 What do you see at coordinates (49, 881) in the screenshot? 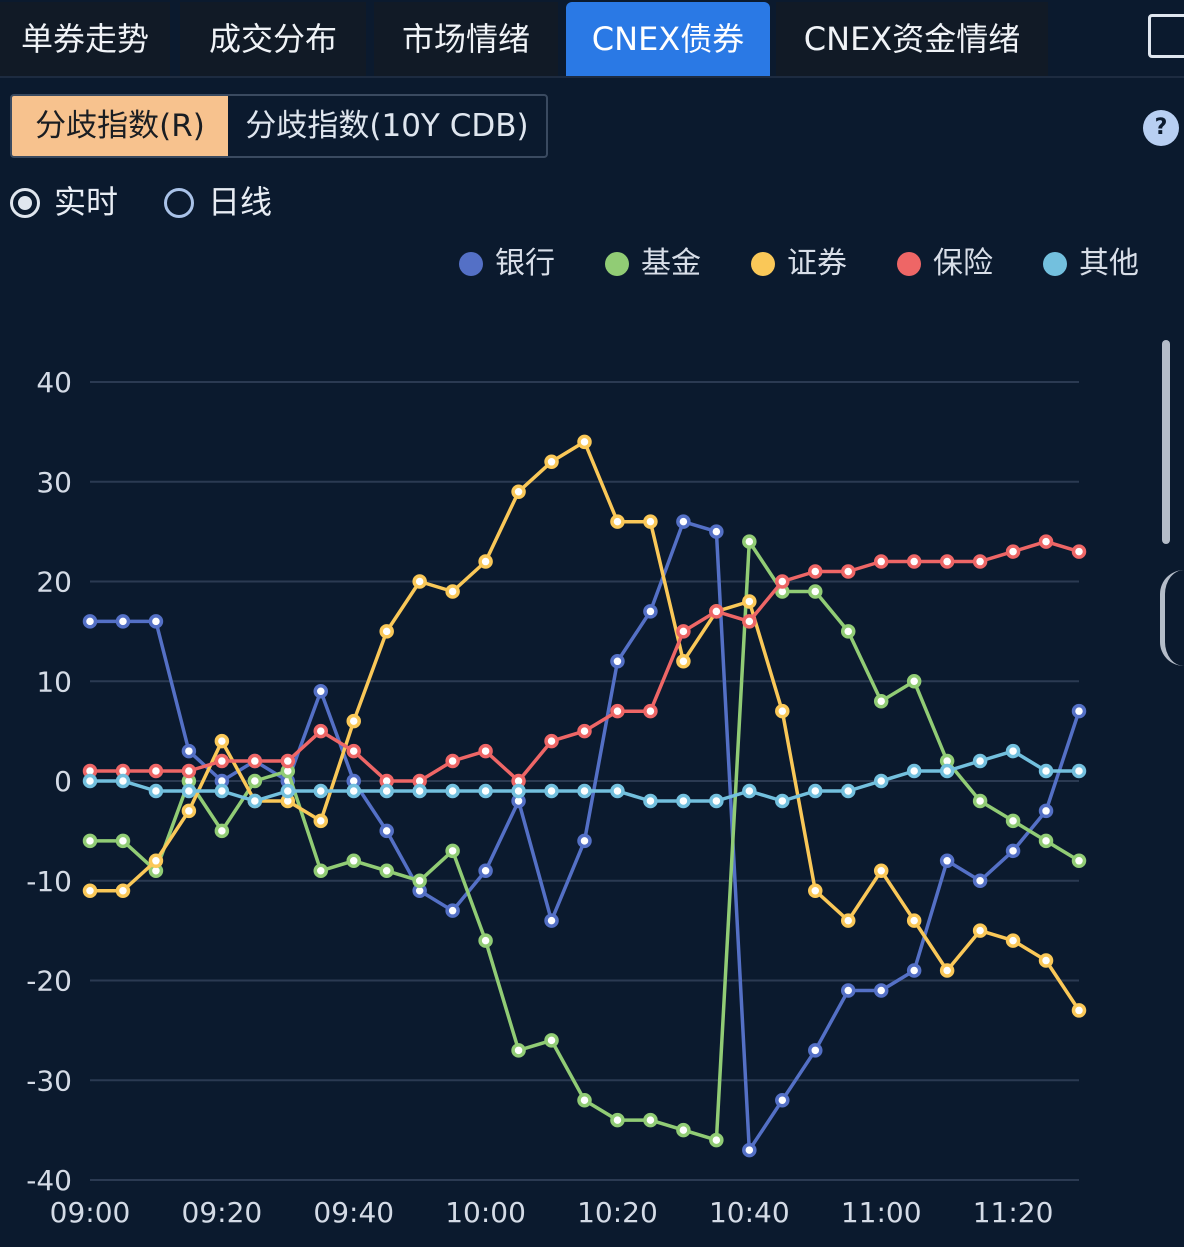
I see `y-tick-label: -10` at bounding box center [49, 881].